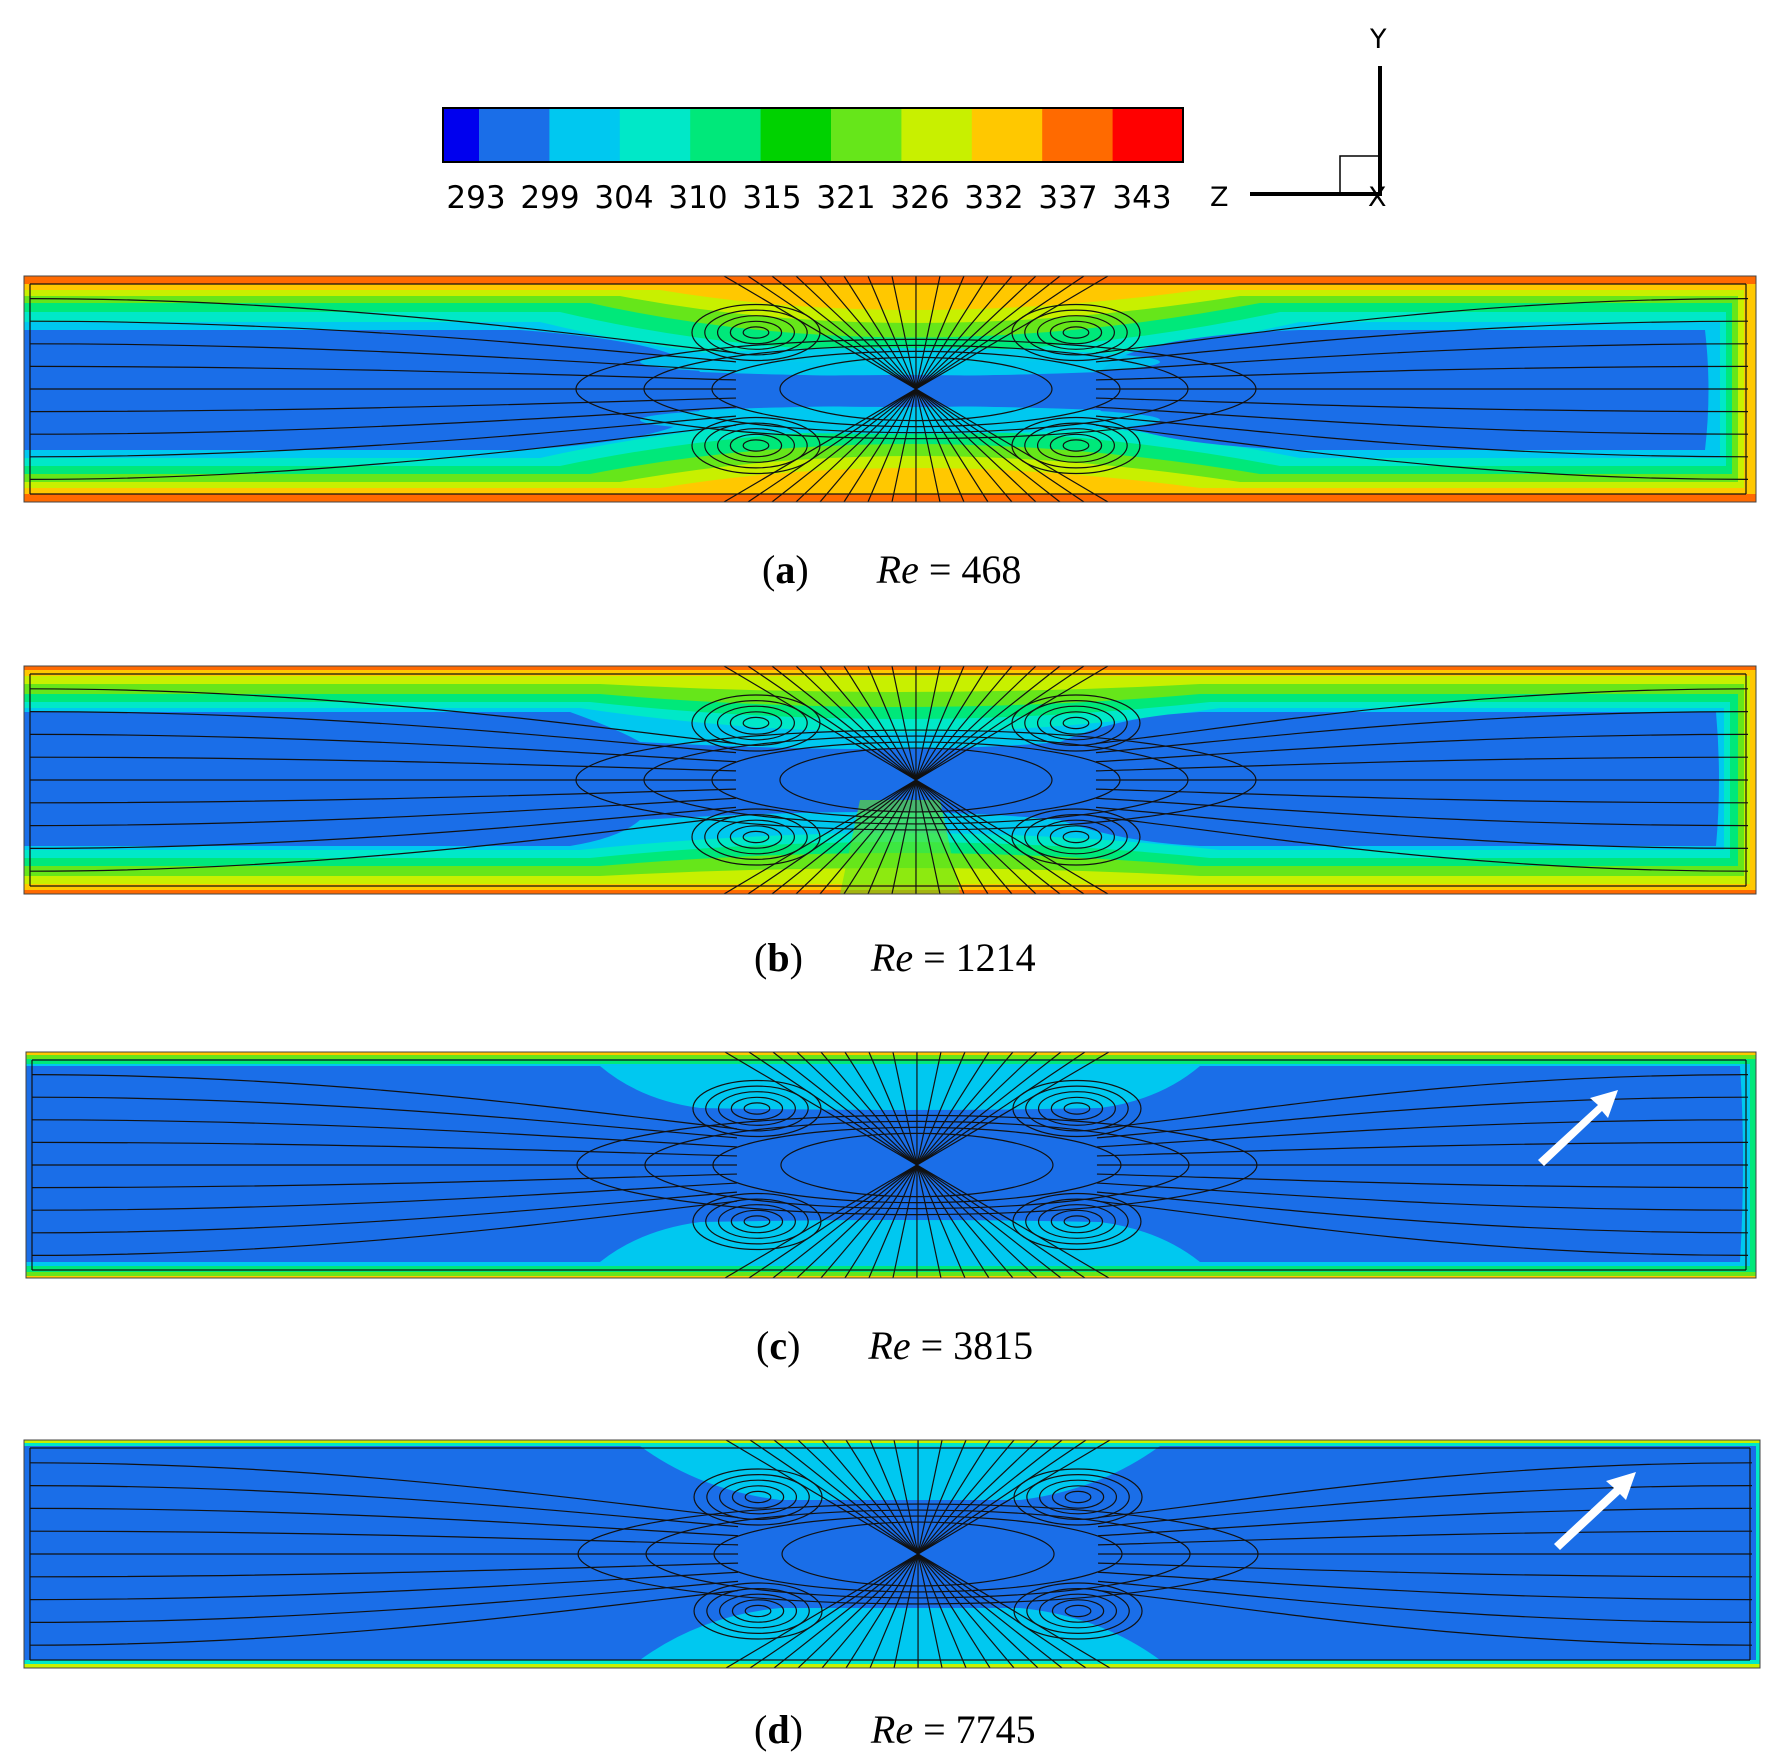 Image resolution: width=1787 pixels, height=1753 pixels. What do you see at coordinates (549, 198) in the screenshot?
I see `colorbar-tick-label: 299` at bounding box center [549, 198].